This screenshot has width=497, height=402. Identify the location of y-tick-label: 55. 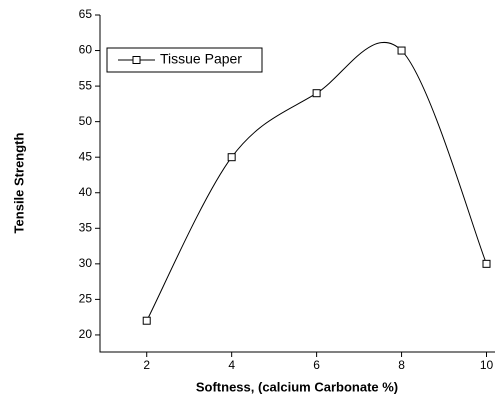
(86, 85).